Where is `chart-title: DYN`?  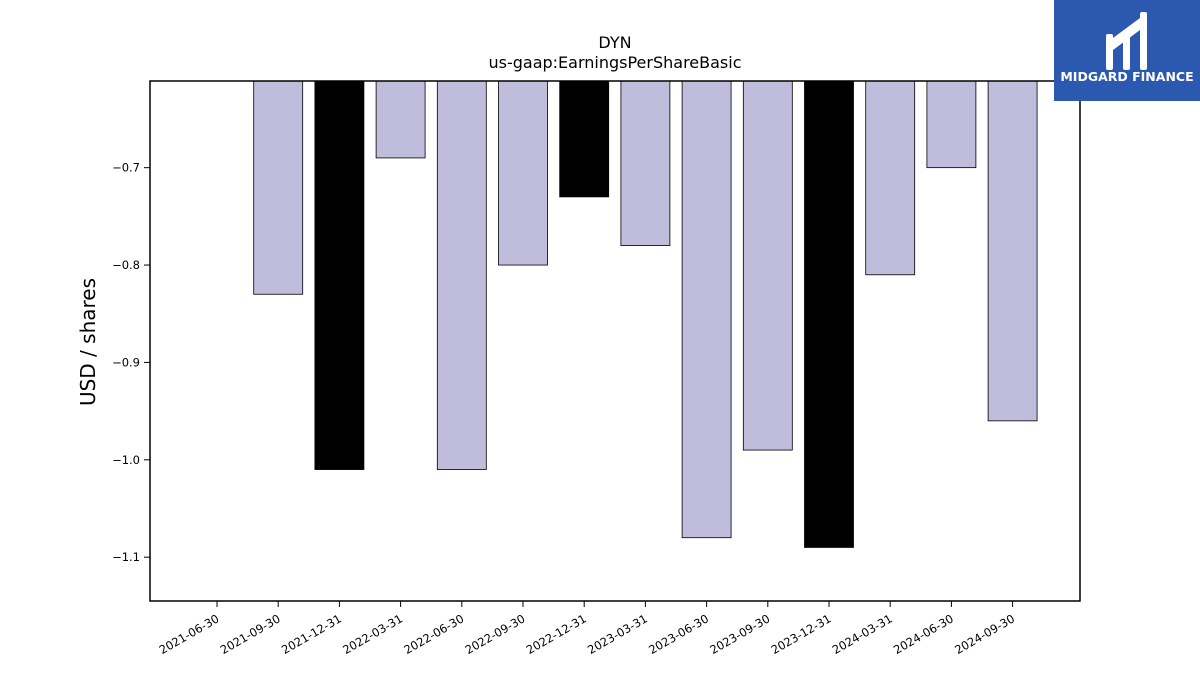
chart-title: DYN is located at coordinates (614, 42).